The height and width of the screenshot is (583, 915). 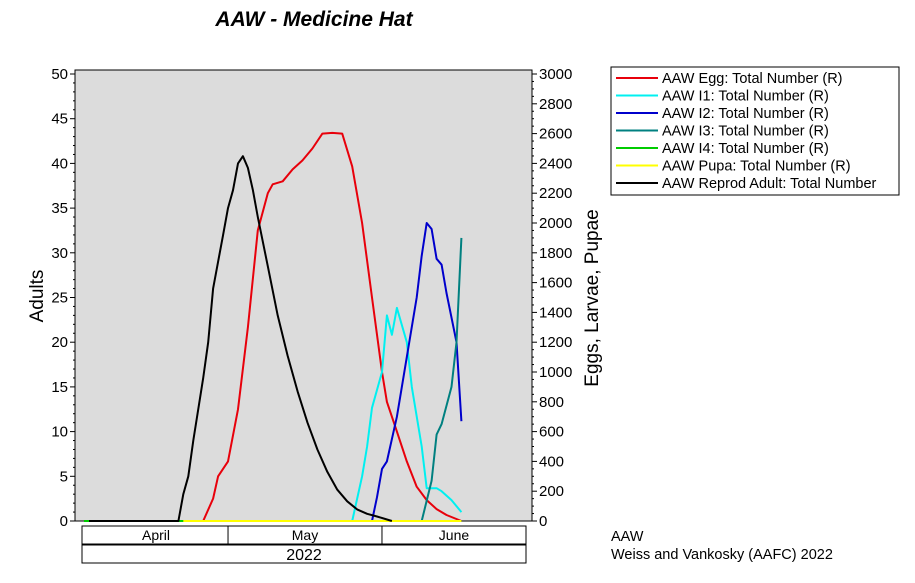 What do you see at coordinates (555, 223) in the screenshot?
I see `right-tick-label: 2000` at bounding box center [555, 223].